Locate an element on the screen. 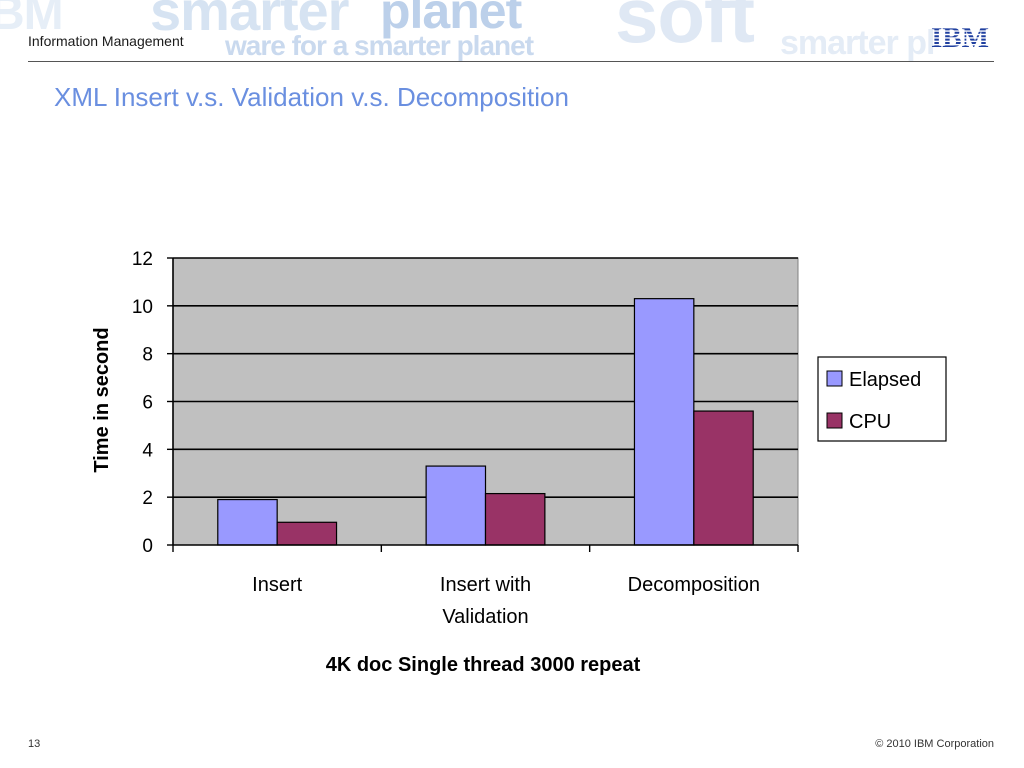 The width and height of the screenshot is (1024, 768). x-category-label: Insert with is located at coordinates (485, 585).